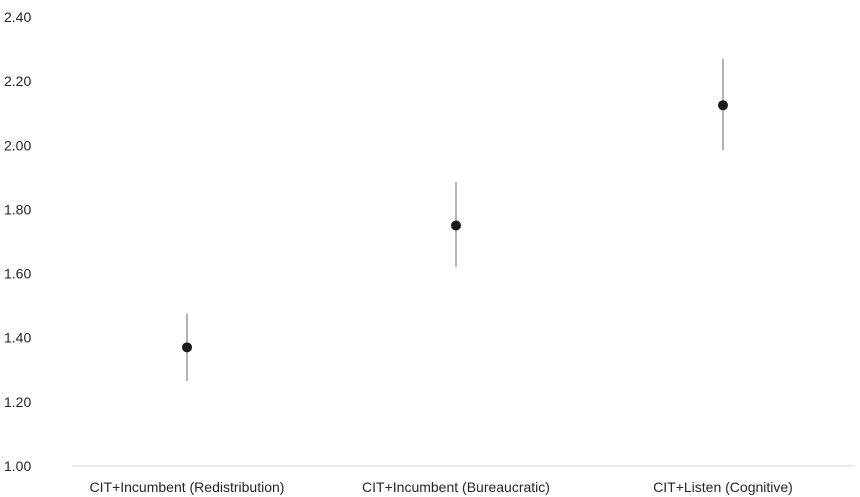  Describe the element at coordinates (17, 241) in the screenshot. I see `y-axis-ticks: 1.00 1.20 1.40 1.60 1.80 2.00 2.20 2.40` at that location.